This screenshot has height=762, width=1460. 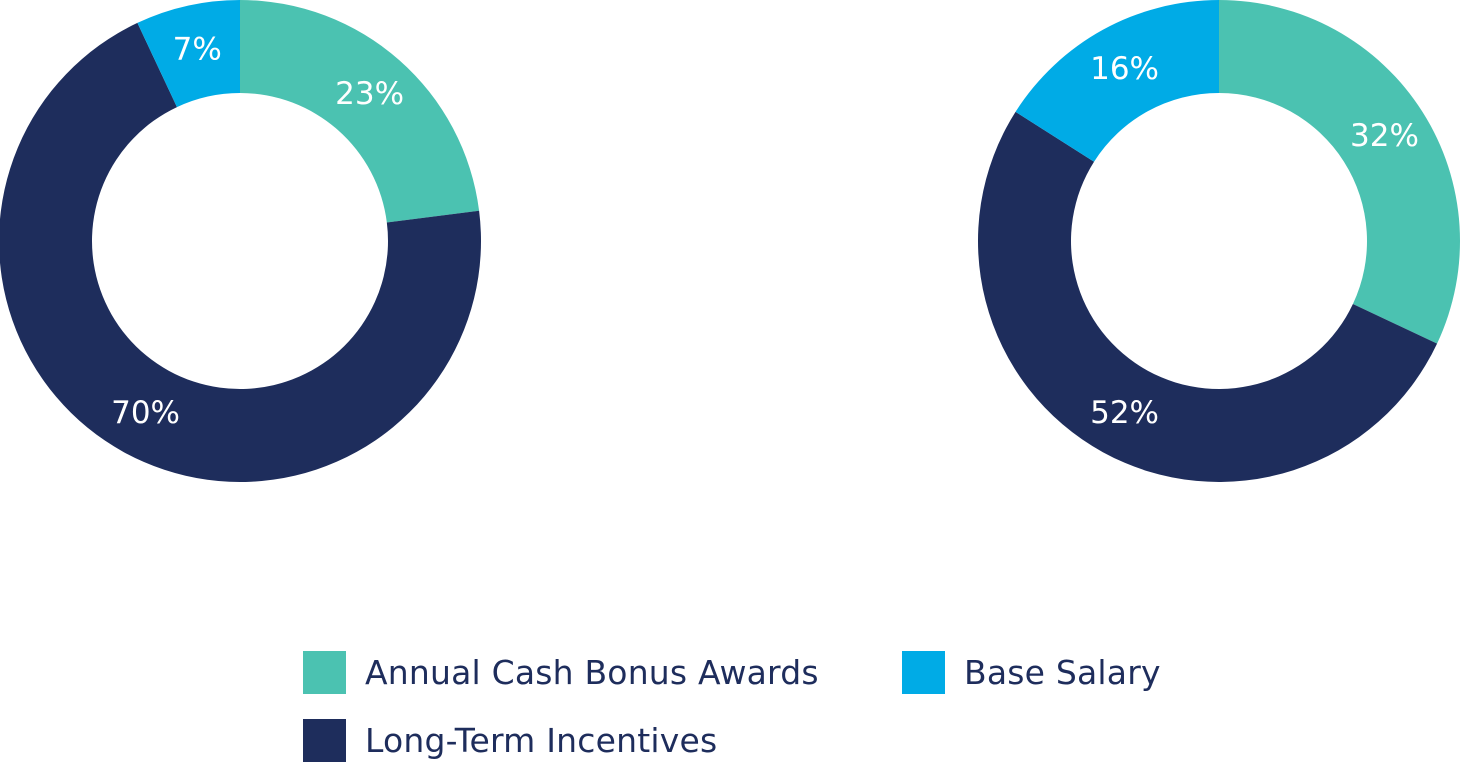 I want to click on slice-label-long-term-incentives: 52%, so click(x=1124, y=413).